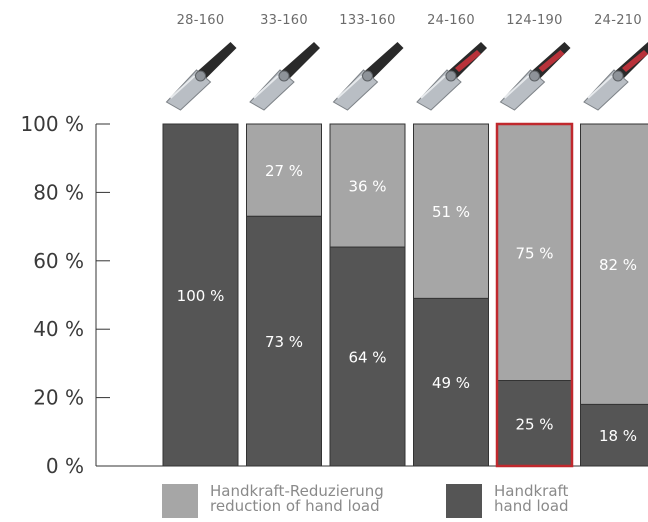 The width and height of the screenshot is (648, 522). Describe the element at coordinates (180, 501) in the screenshot. I see `legend-swatch-reduction` at that location.